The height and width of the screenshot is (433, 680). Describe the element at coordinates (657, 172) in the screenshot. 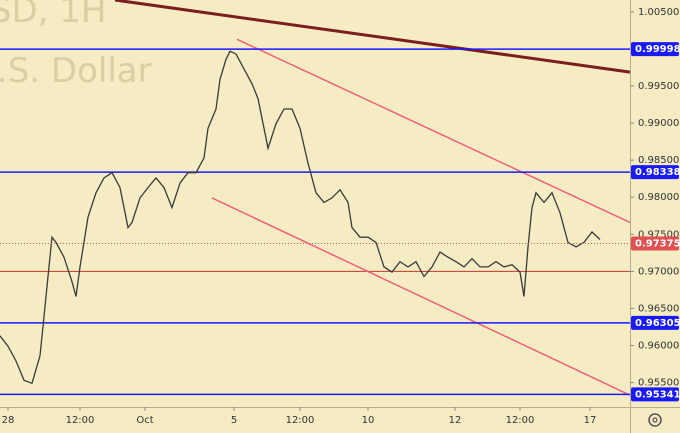

I see `level-label: 0.98338` at that location.